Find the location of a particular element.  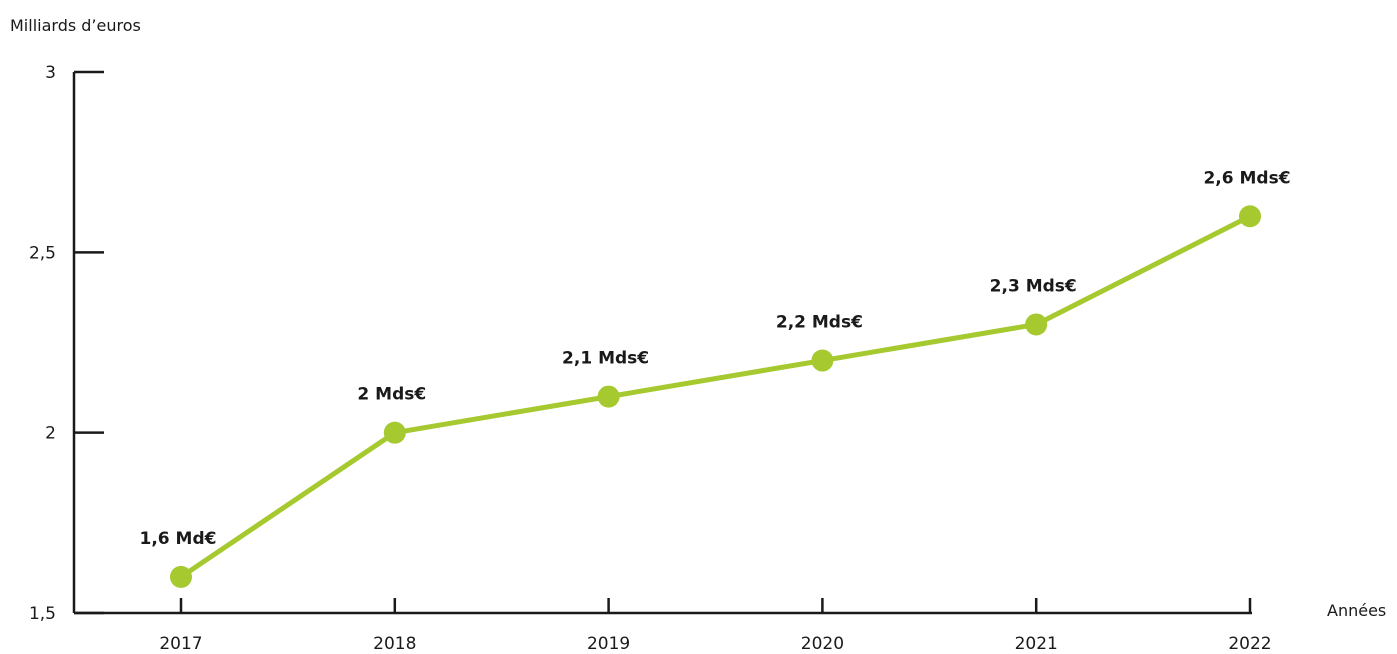

x-tick-label: 2021 is located at coordinates (1036, 644).